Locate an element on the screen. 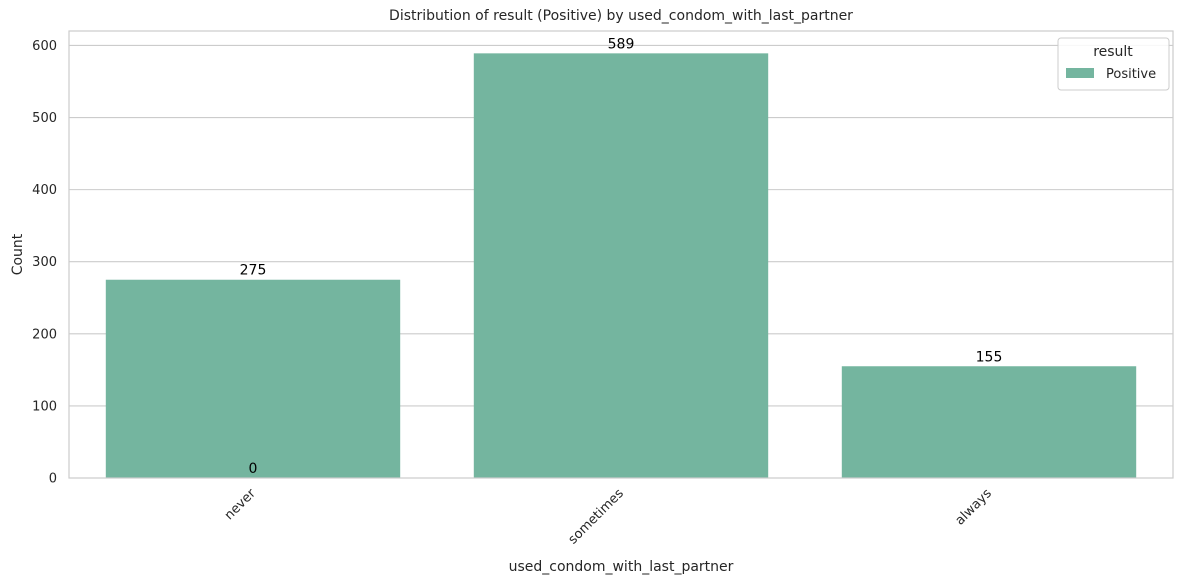  y-tick-label: 200 is located at coordinates (44, 334).